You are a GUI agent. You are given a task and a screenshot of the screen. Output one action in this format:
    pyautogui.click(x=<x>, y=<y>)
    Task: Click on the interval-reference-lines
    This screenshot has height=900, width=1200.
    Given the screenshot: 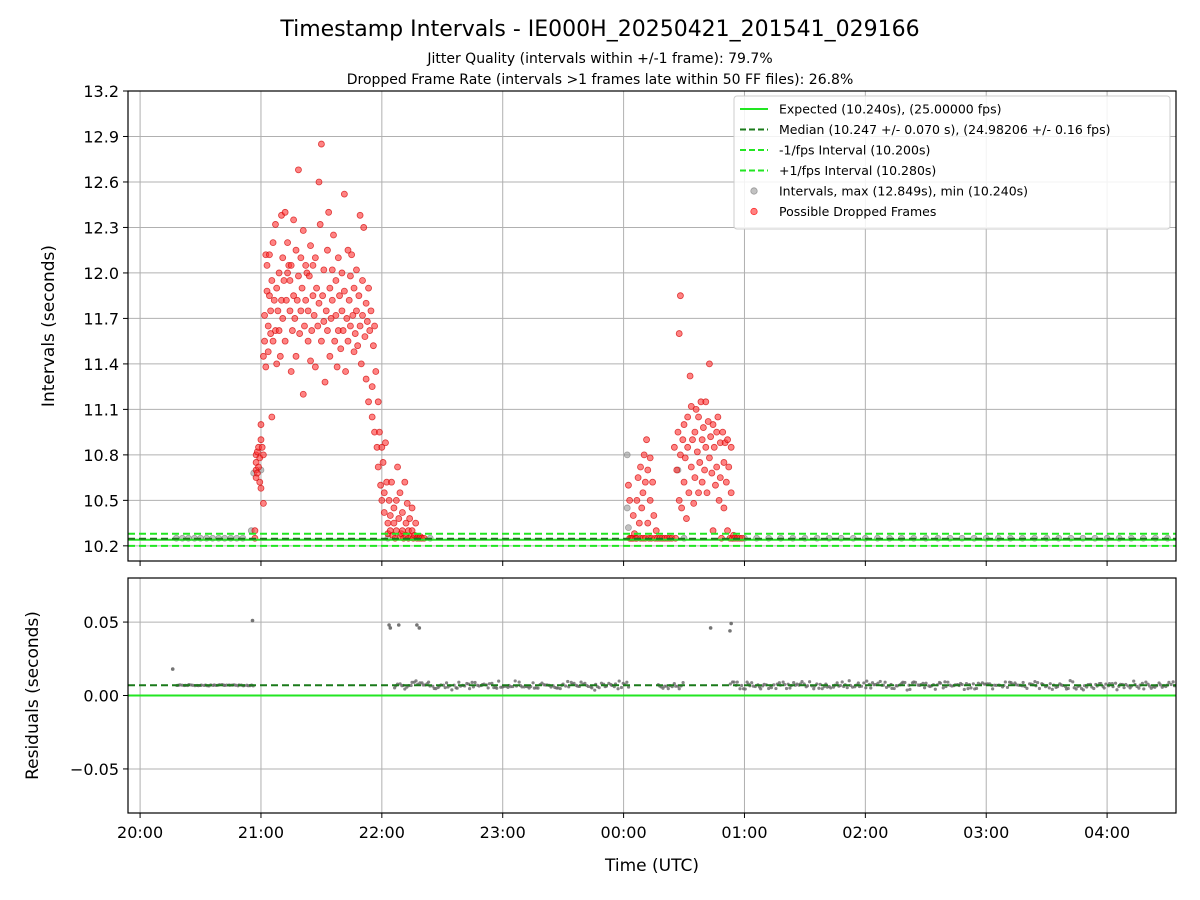 What is the action you would take?
    pyautogui.click(x=652, y=539)
    